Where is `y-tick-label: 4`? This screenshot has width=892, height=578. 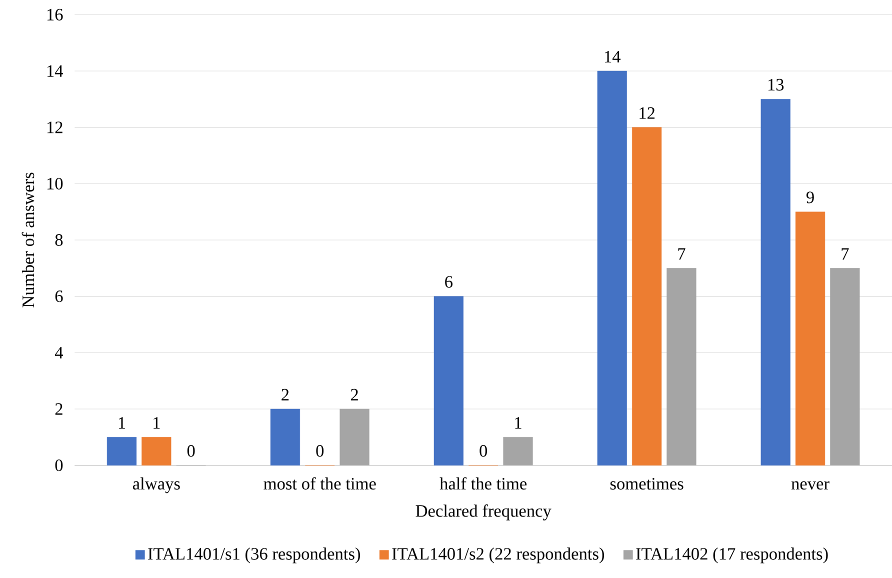
y-tick-label: 4 is located at coordinates (59, 352).